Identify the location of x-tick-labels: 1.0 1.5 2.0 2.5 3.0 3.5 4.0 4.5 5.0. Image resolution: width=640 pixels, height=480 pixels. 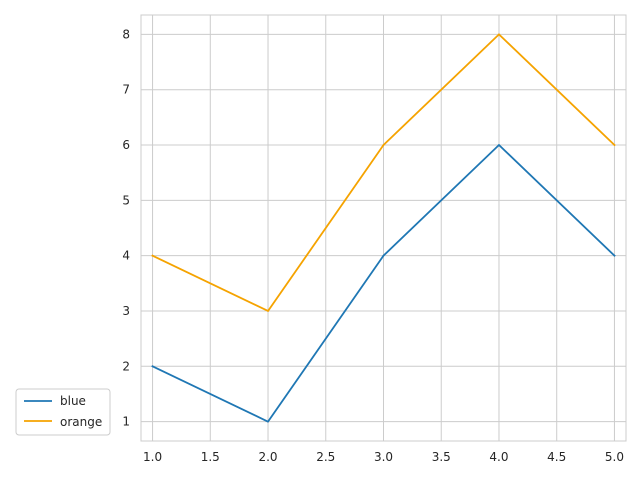
(383, 457).